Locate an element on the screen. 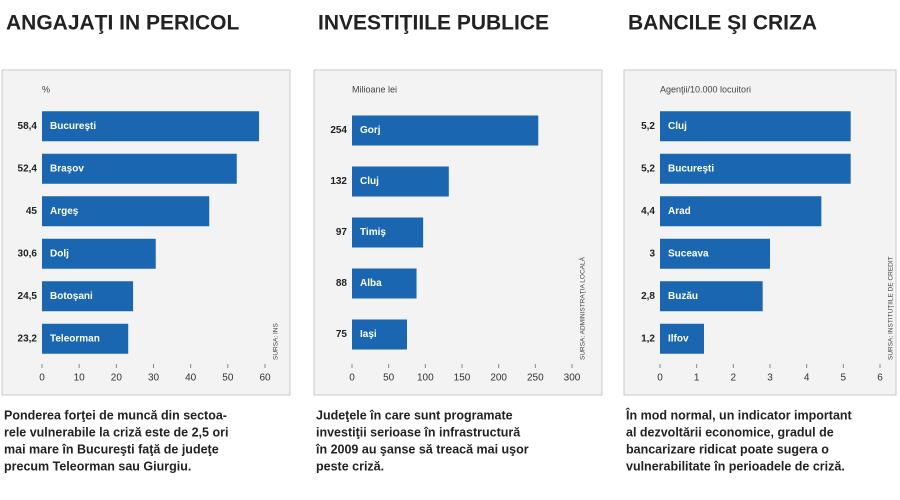 The width and height of the screenshot is (900, 500). caption-line: În mod normal, un indicator important is located at coordinates (739, 414).